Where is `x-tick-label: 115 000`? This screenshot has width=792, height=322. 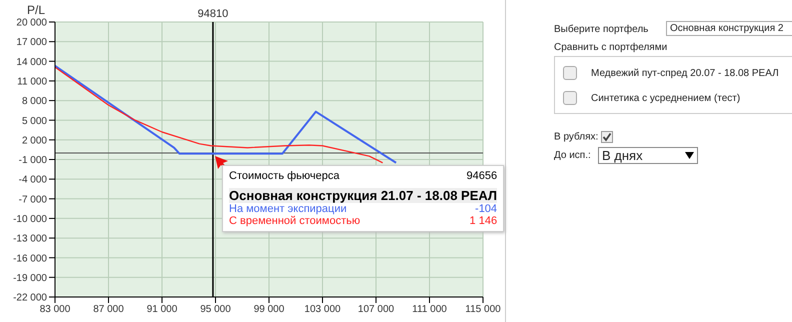 x-tick-label: 115 000 is located at coordinates (483, 310).